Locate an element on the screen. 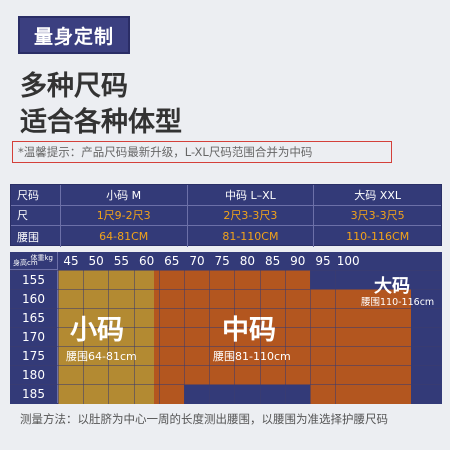 The width and height of the screenshot is (450, 450). weight-tick: 80 is located at coordinates (247, 261).